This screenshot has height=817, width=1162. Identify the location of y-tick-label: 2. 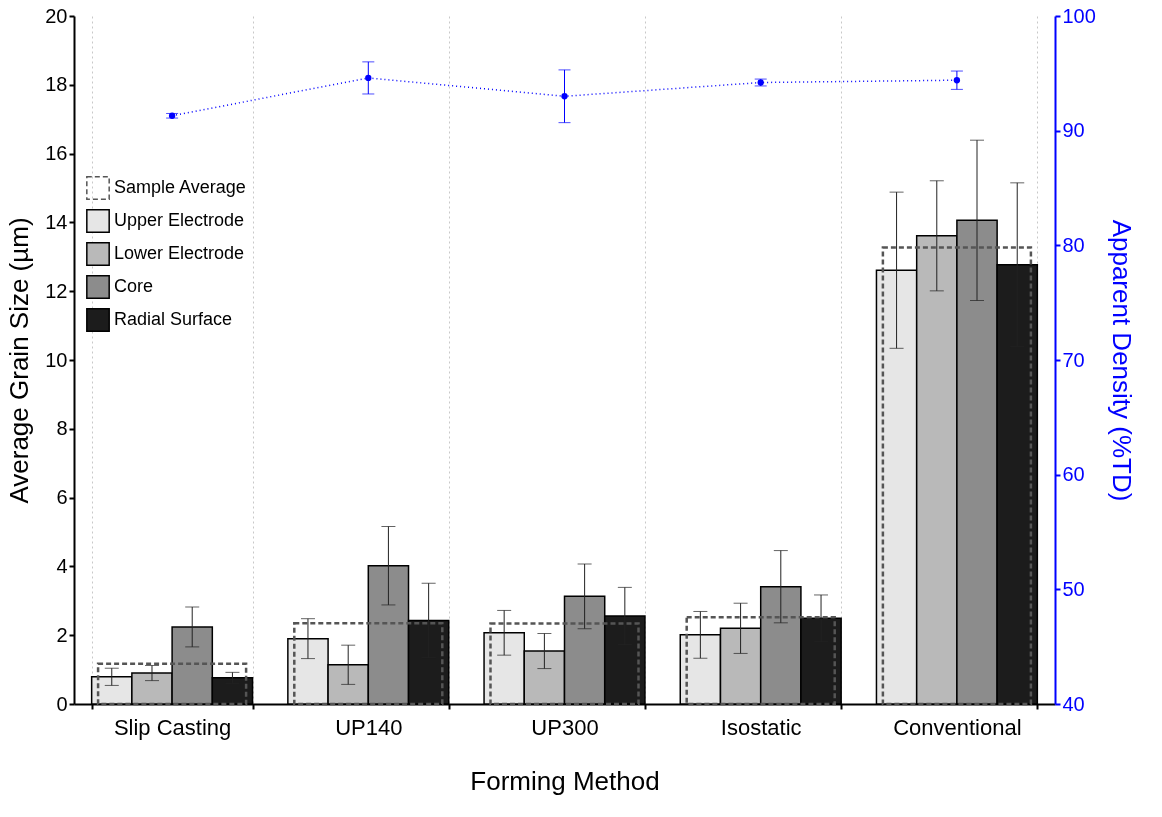
(62, 634).